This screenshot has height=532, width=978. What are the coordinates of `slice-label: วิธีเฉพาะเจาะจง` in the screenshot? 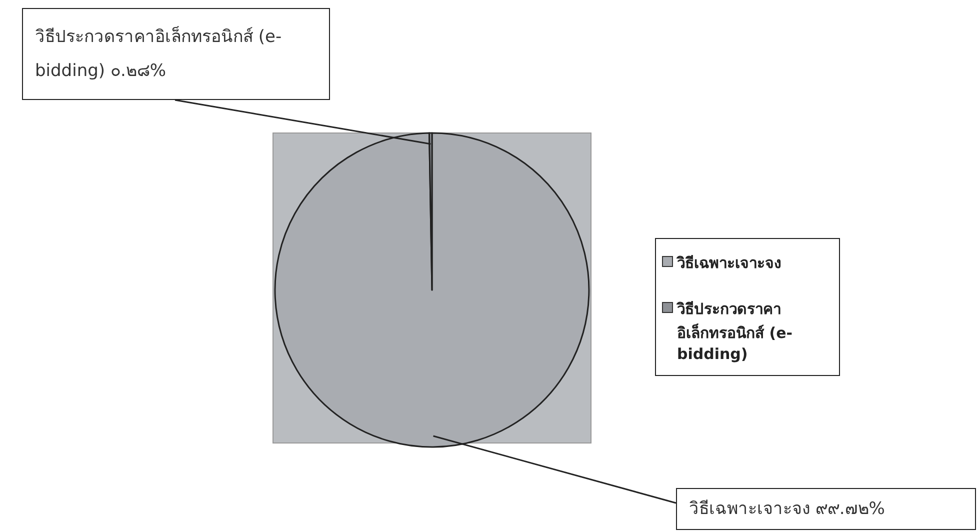 It's located at (749, 509).